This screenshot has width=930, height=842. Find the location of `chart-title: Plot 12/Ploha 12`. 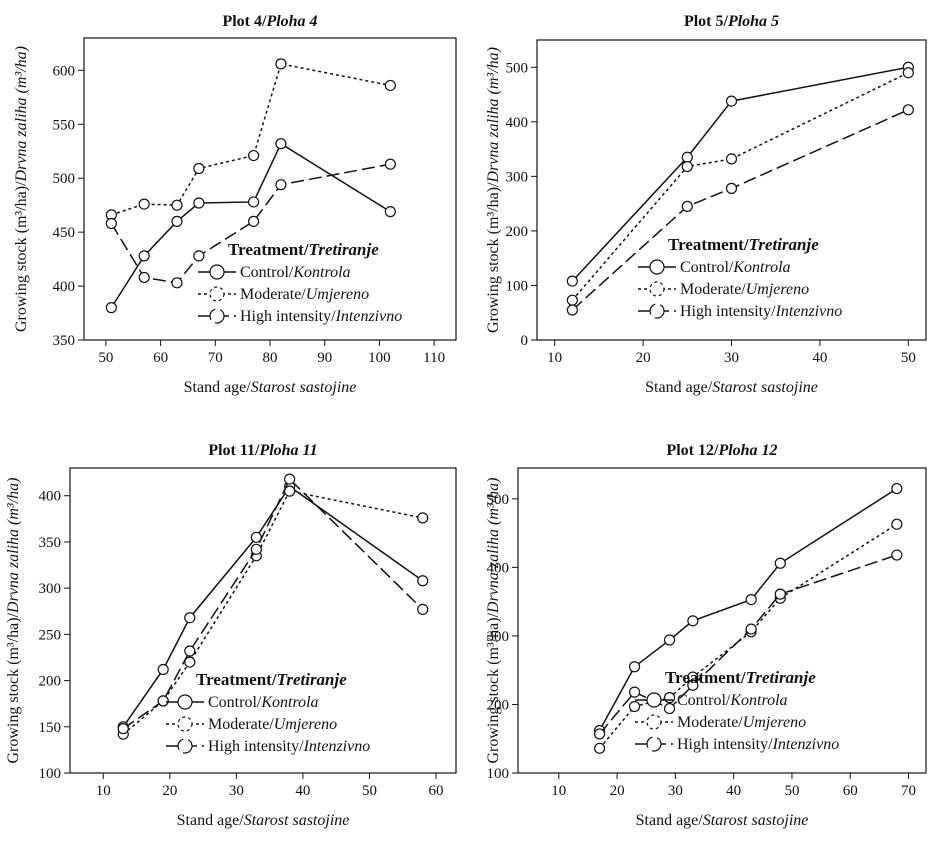

chart-title: Plot 12/Ploha 12 is located at coordinates (721, 450).